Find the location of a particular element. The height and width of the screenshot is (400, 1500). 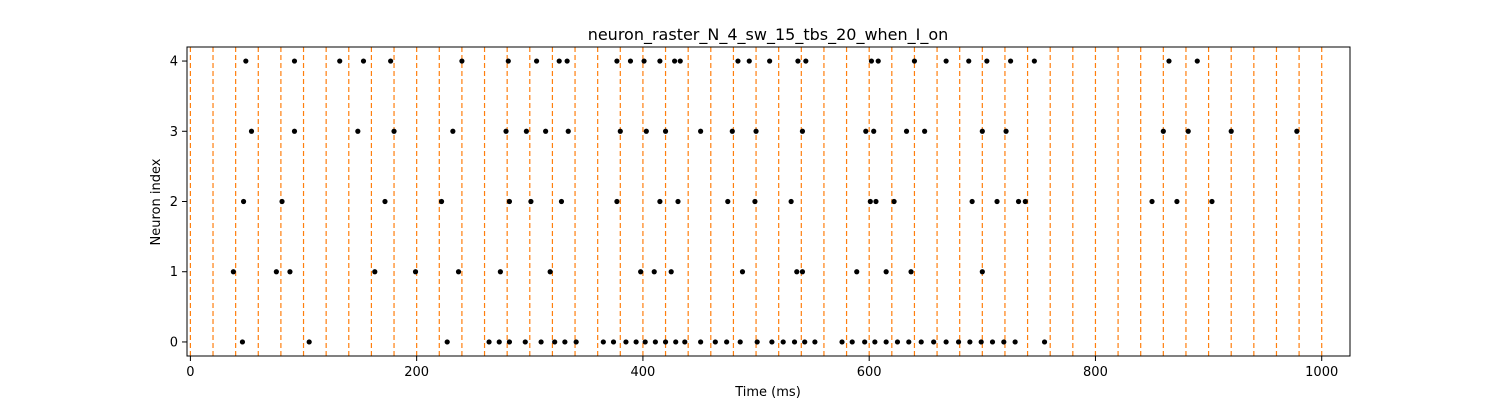

x-tick-label: 1000 is located at coordinates (1321, 372).